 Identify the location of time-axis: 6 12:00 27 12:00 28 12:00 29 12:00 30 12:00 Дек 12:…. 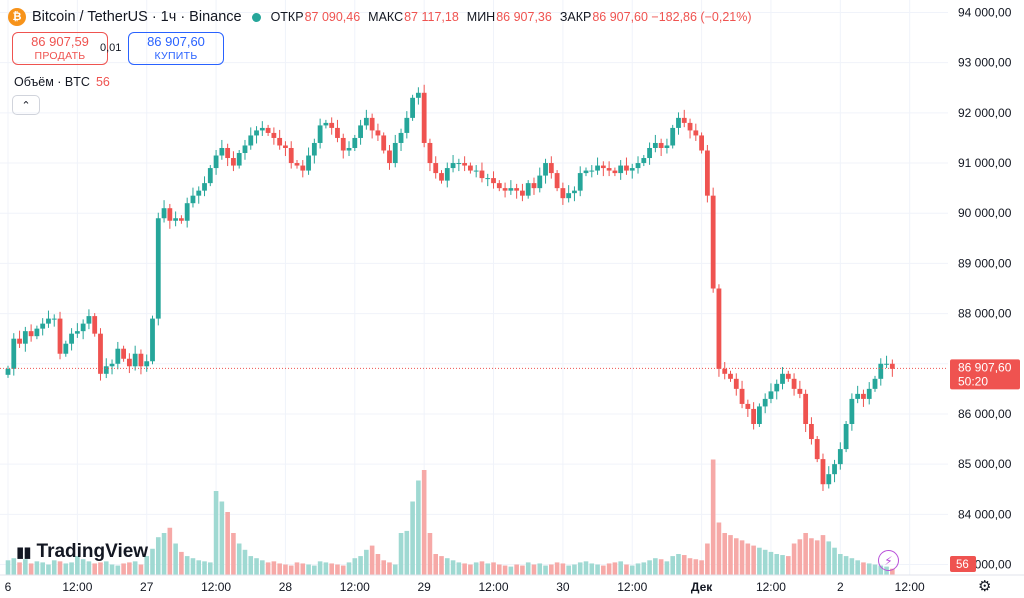
(512, 586).